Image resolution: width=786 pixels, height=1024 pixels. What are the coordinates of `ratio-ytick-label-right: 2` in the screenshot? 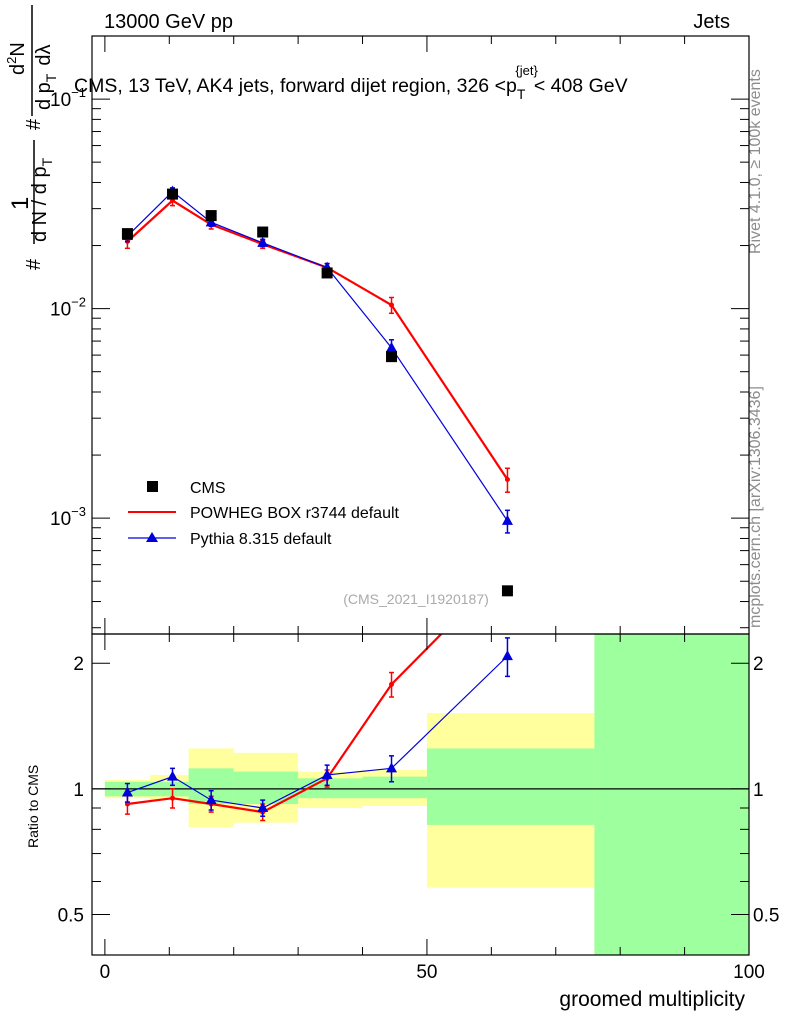 It's located at (758, 664).